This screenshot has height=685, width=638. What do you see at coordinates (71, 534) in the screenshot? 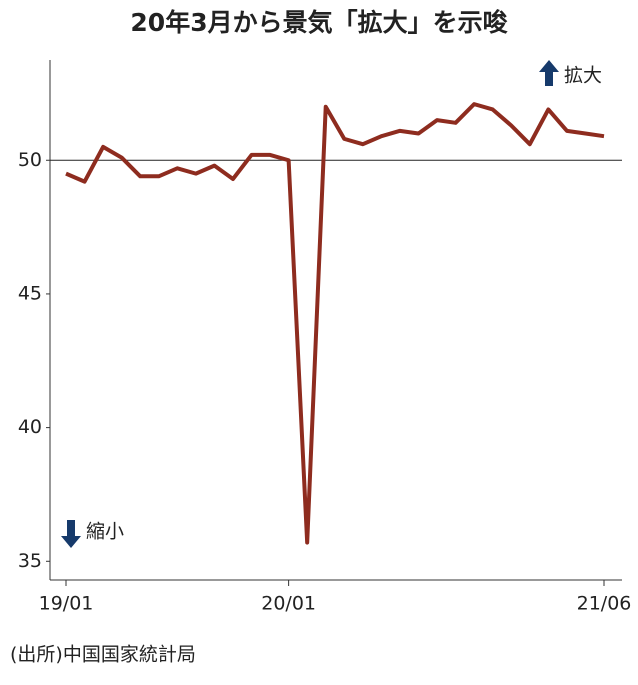
I see `down-arrow` at bounding box center [71, 534].